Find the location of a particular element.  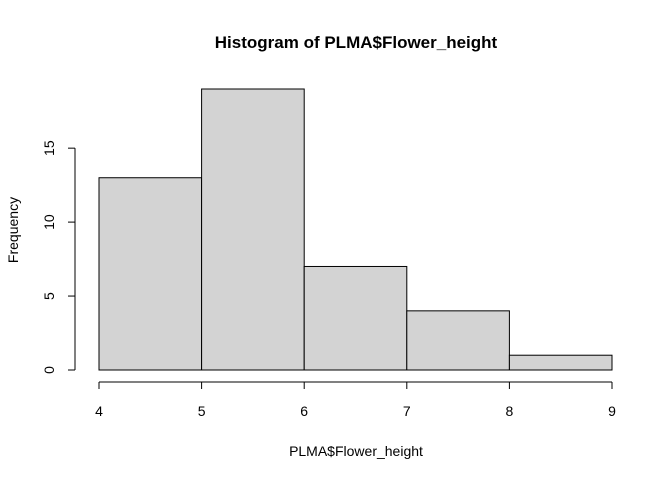

x-tick-label: 5 is located at coordinates (202, 411).